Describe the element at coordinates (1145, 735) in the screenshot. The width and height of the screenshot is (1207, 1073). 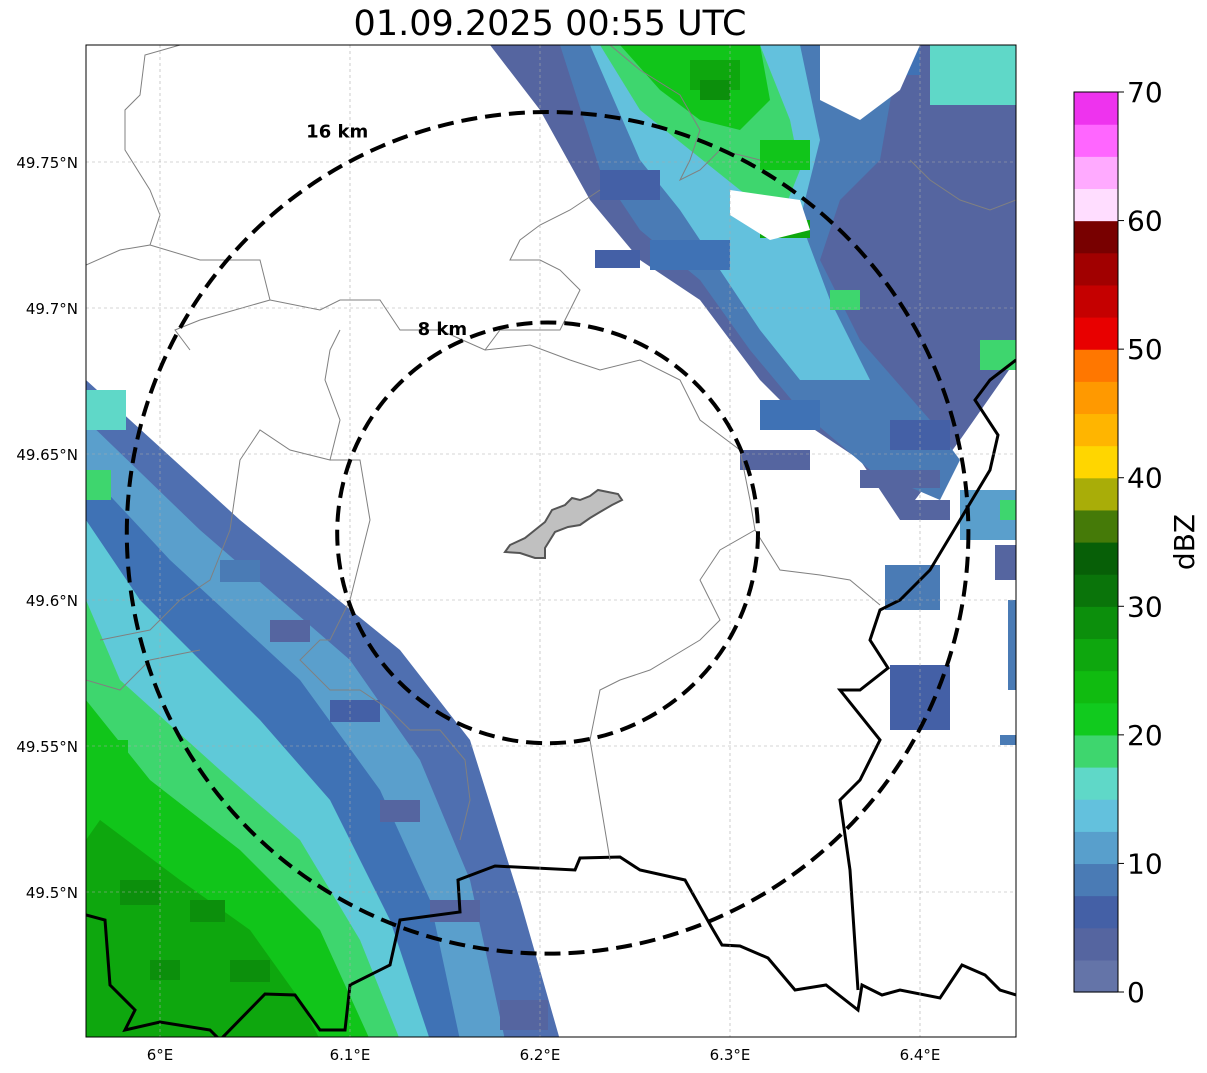
I see `colorbar-tick-label-2: 20` at that location.